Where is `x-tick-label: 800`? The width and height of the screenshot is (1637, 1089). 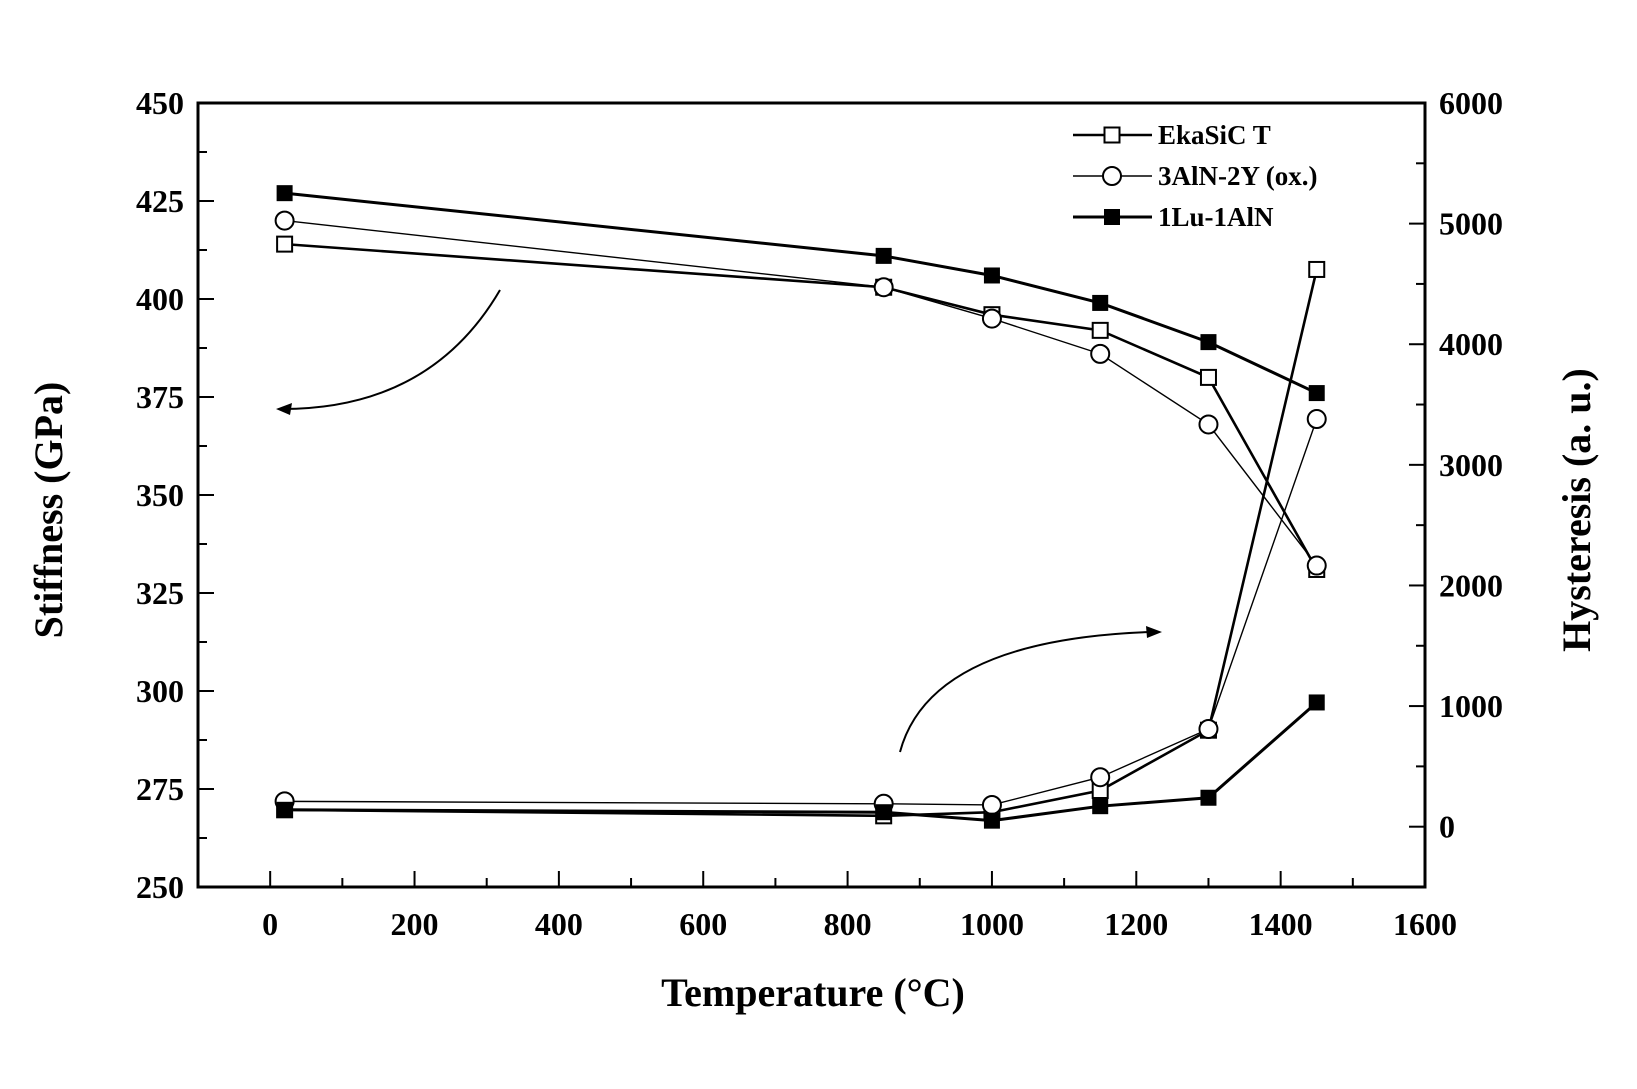
x-tick-label: 800 is located at coordinates (848, 924).